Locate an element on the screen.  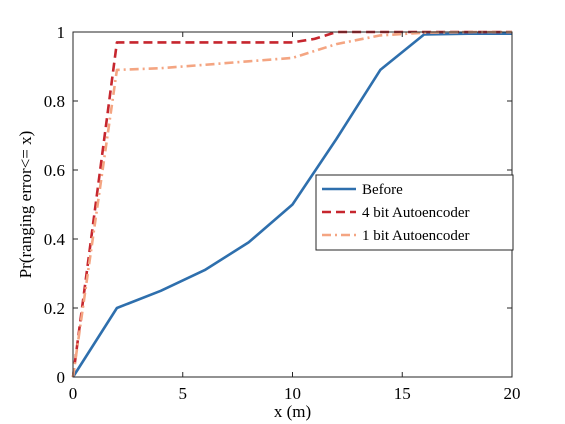
y-tick-label: 0.8 is located at coordinates (54, 101).